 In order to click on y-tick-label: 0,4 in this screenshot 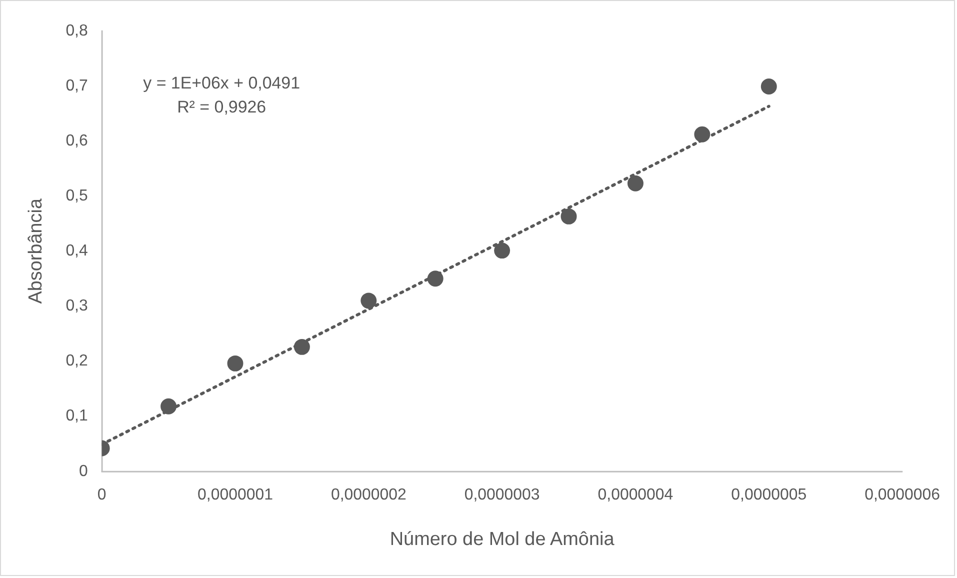, I will do `click(77, 251)`.